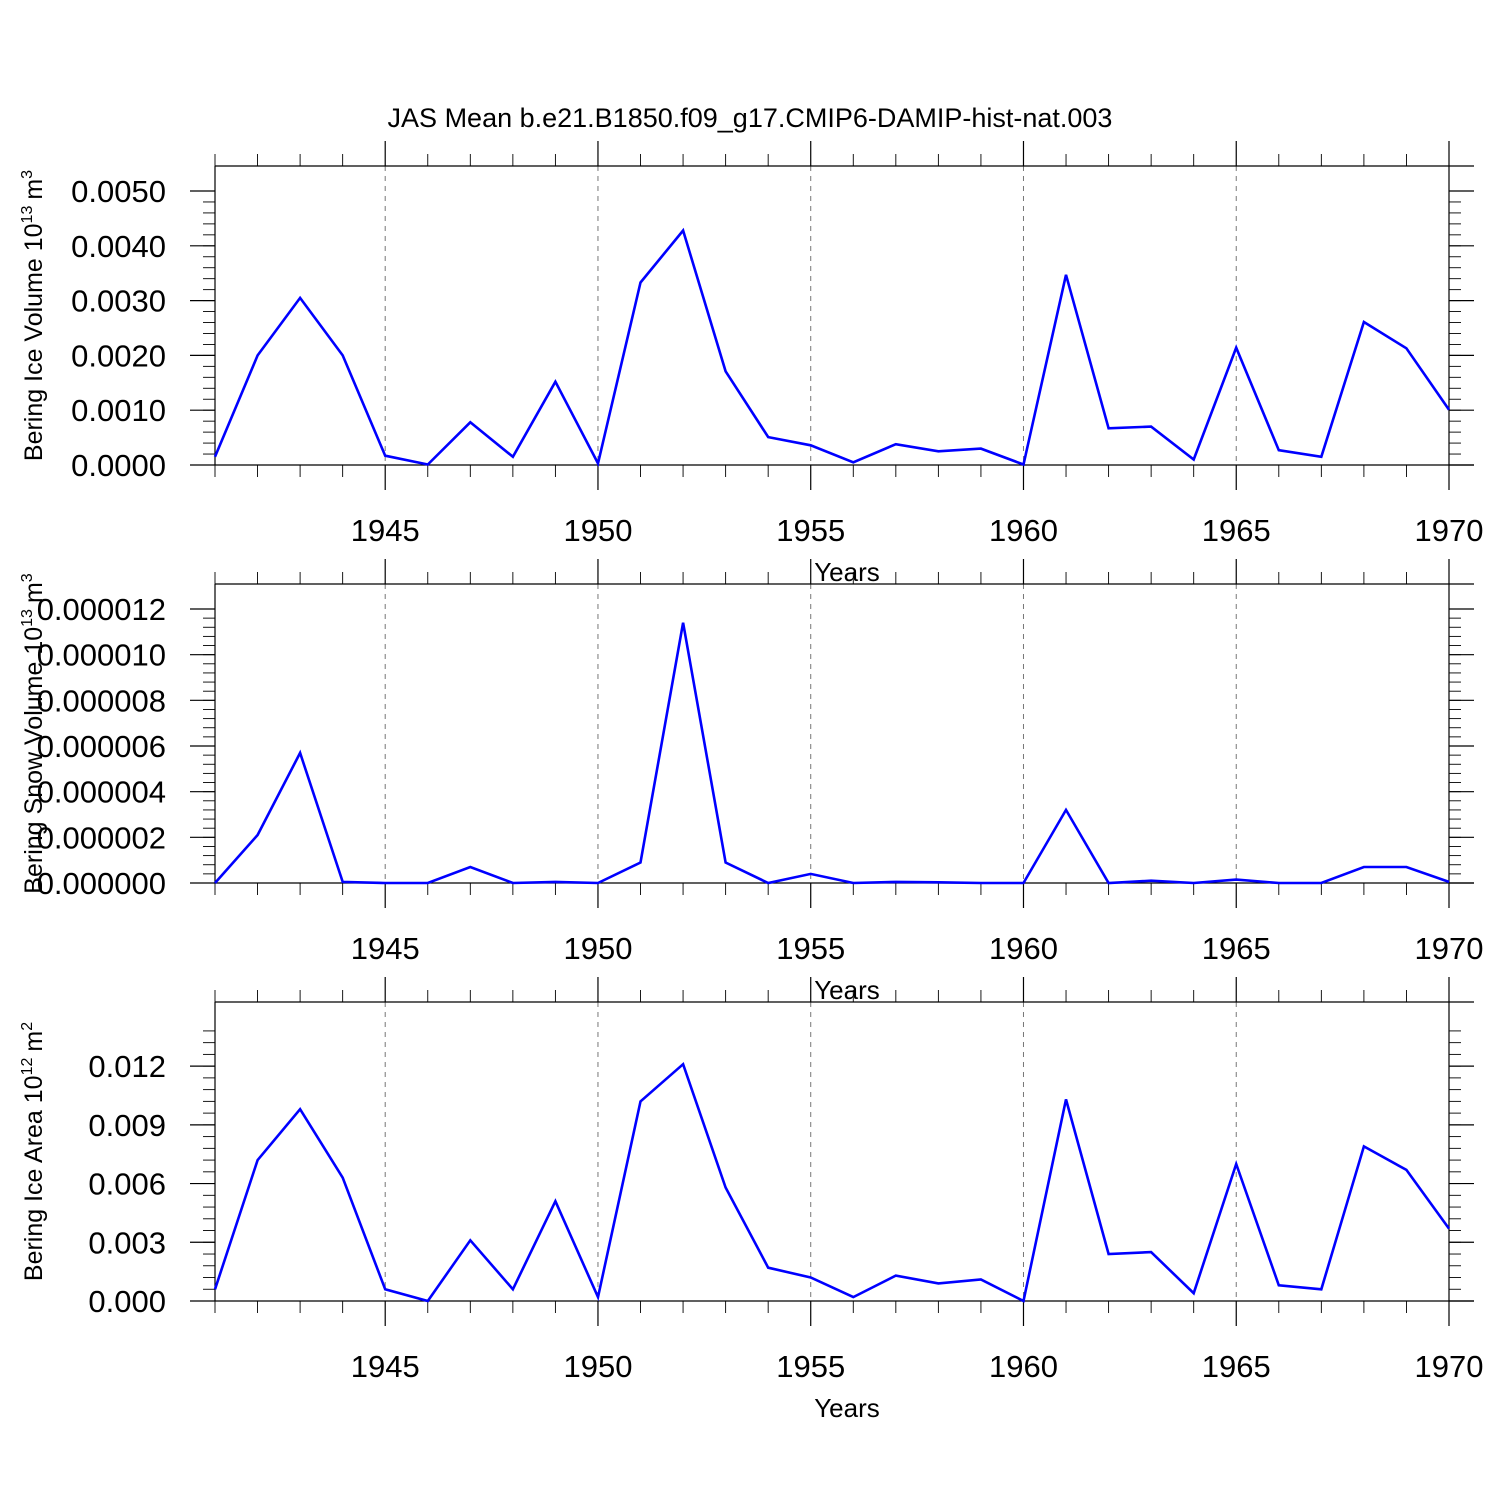  What do you see at coordinates (101, 792) in the screenshot?
I see `y-tick-label: 0.000004` at bounding box center [101, 792].